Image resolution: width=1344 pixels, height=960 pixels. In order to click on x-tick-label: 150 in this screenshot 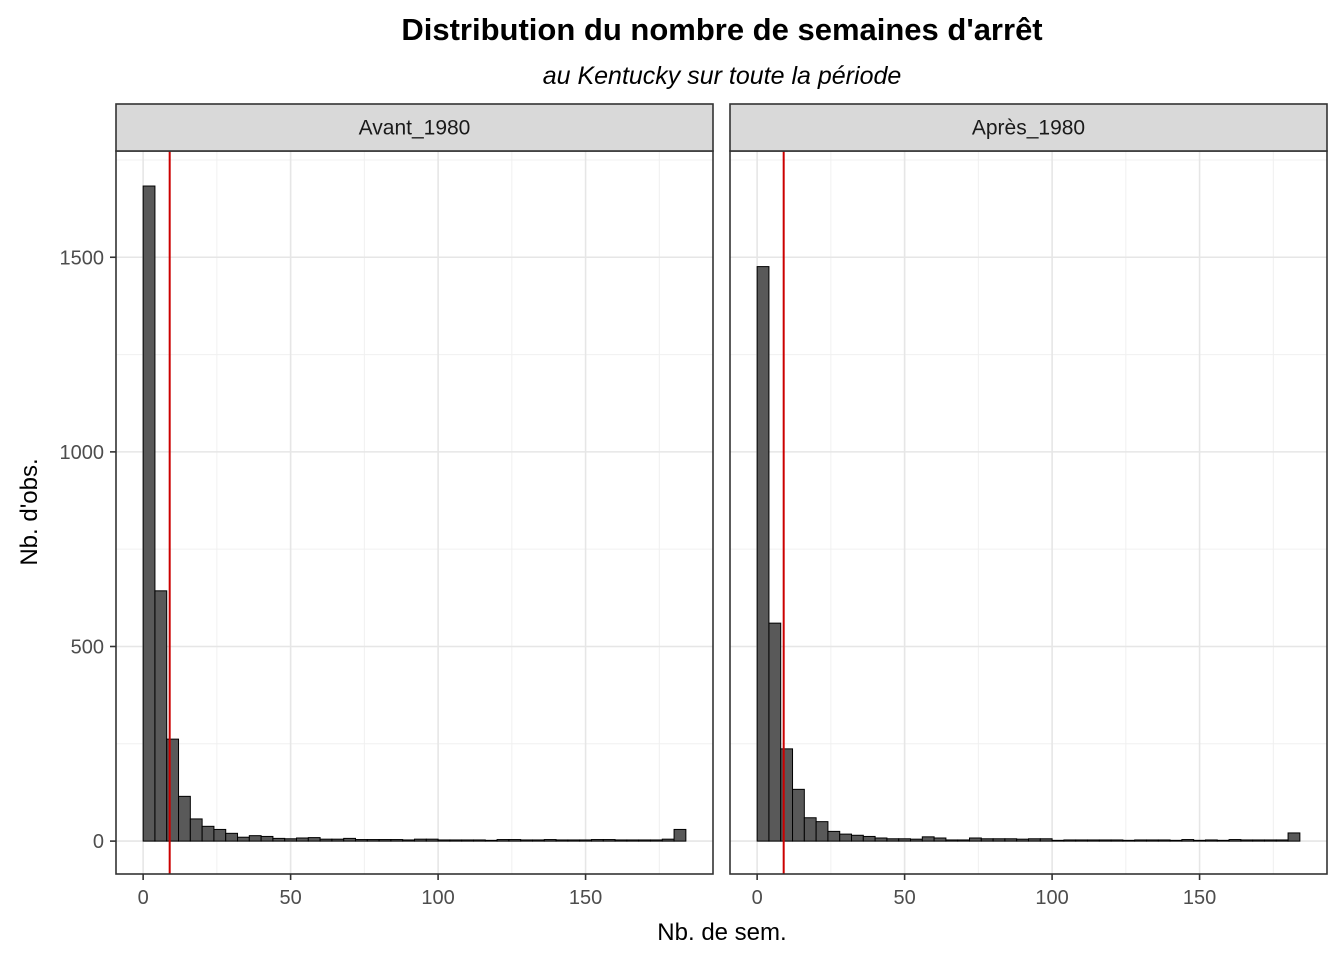, I will do `click(1199, 898)`.